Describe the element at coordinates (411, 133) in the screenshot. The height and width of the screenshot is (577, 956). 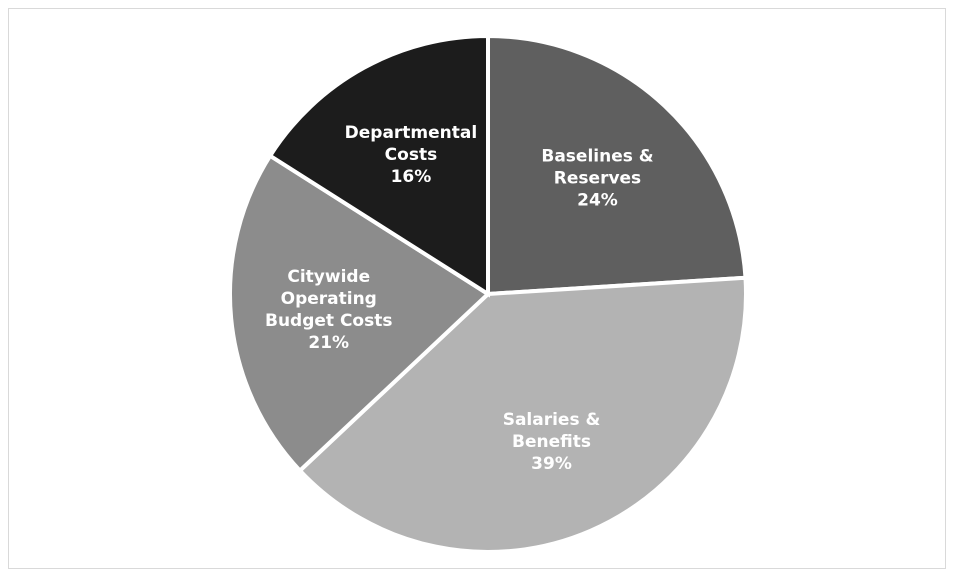
I see `slice-category-label: Departmental` at that location.